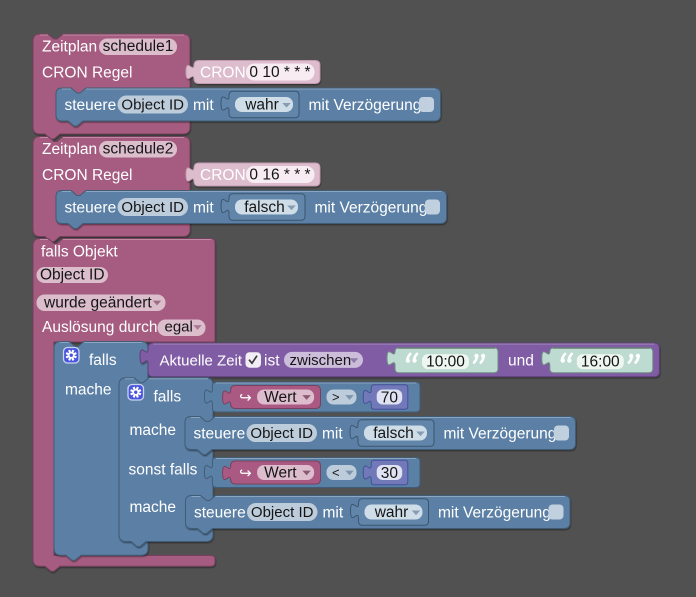  Describe the element at coordinates (521, 360) in the screenshot. I see `svg-text: und` at that location.